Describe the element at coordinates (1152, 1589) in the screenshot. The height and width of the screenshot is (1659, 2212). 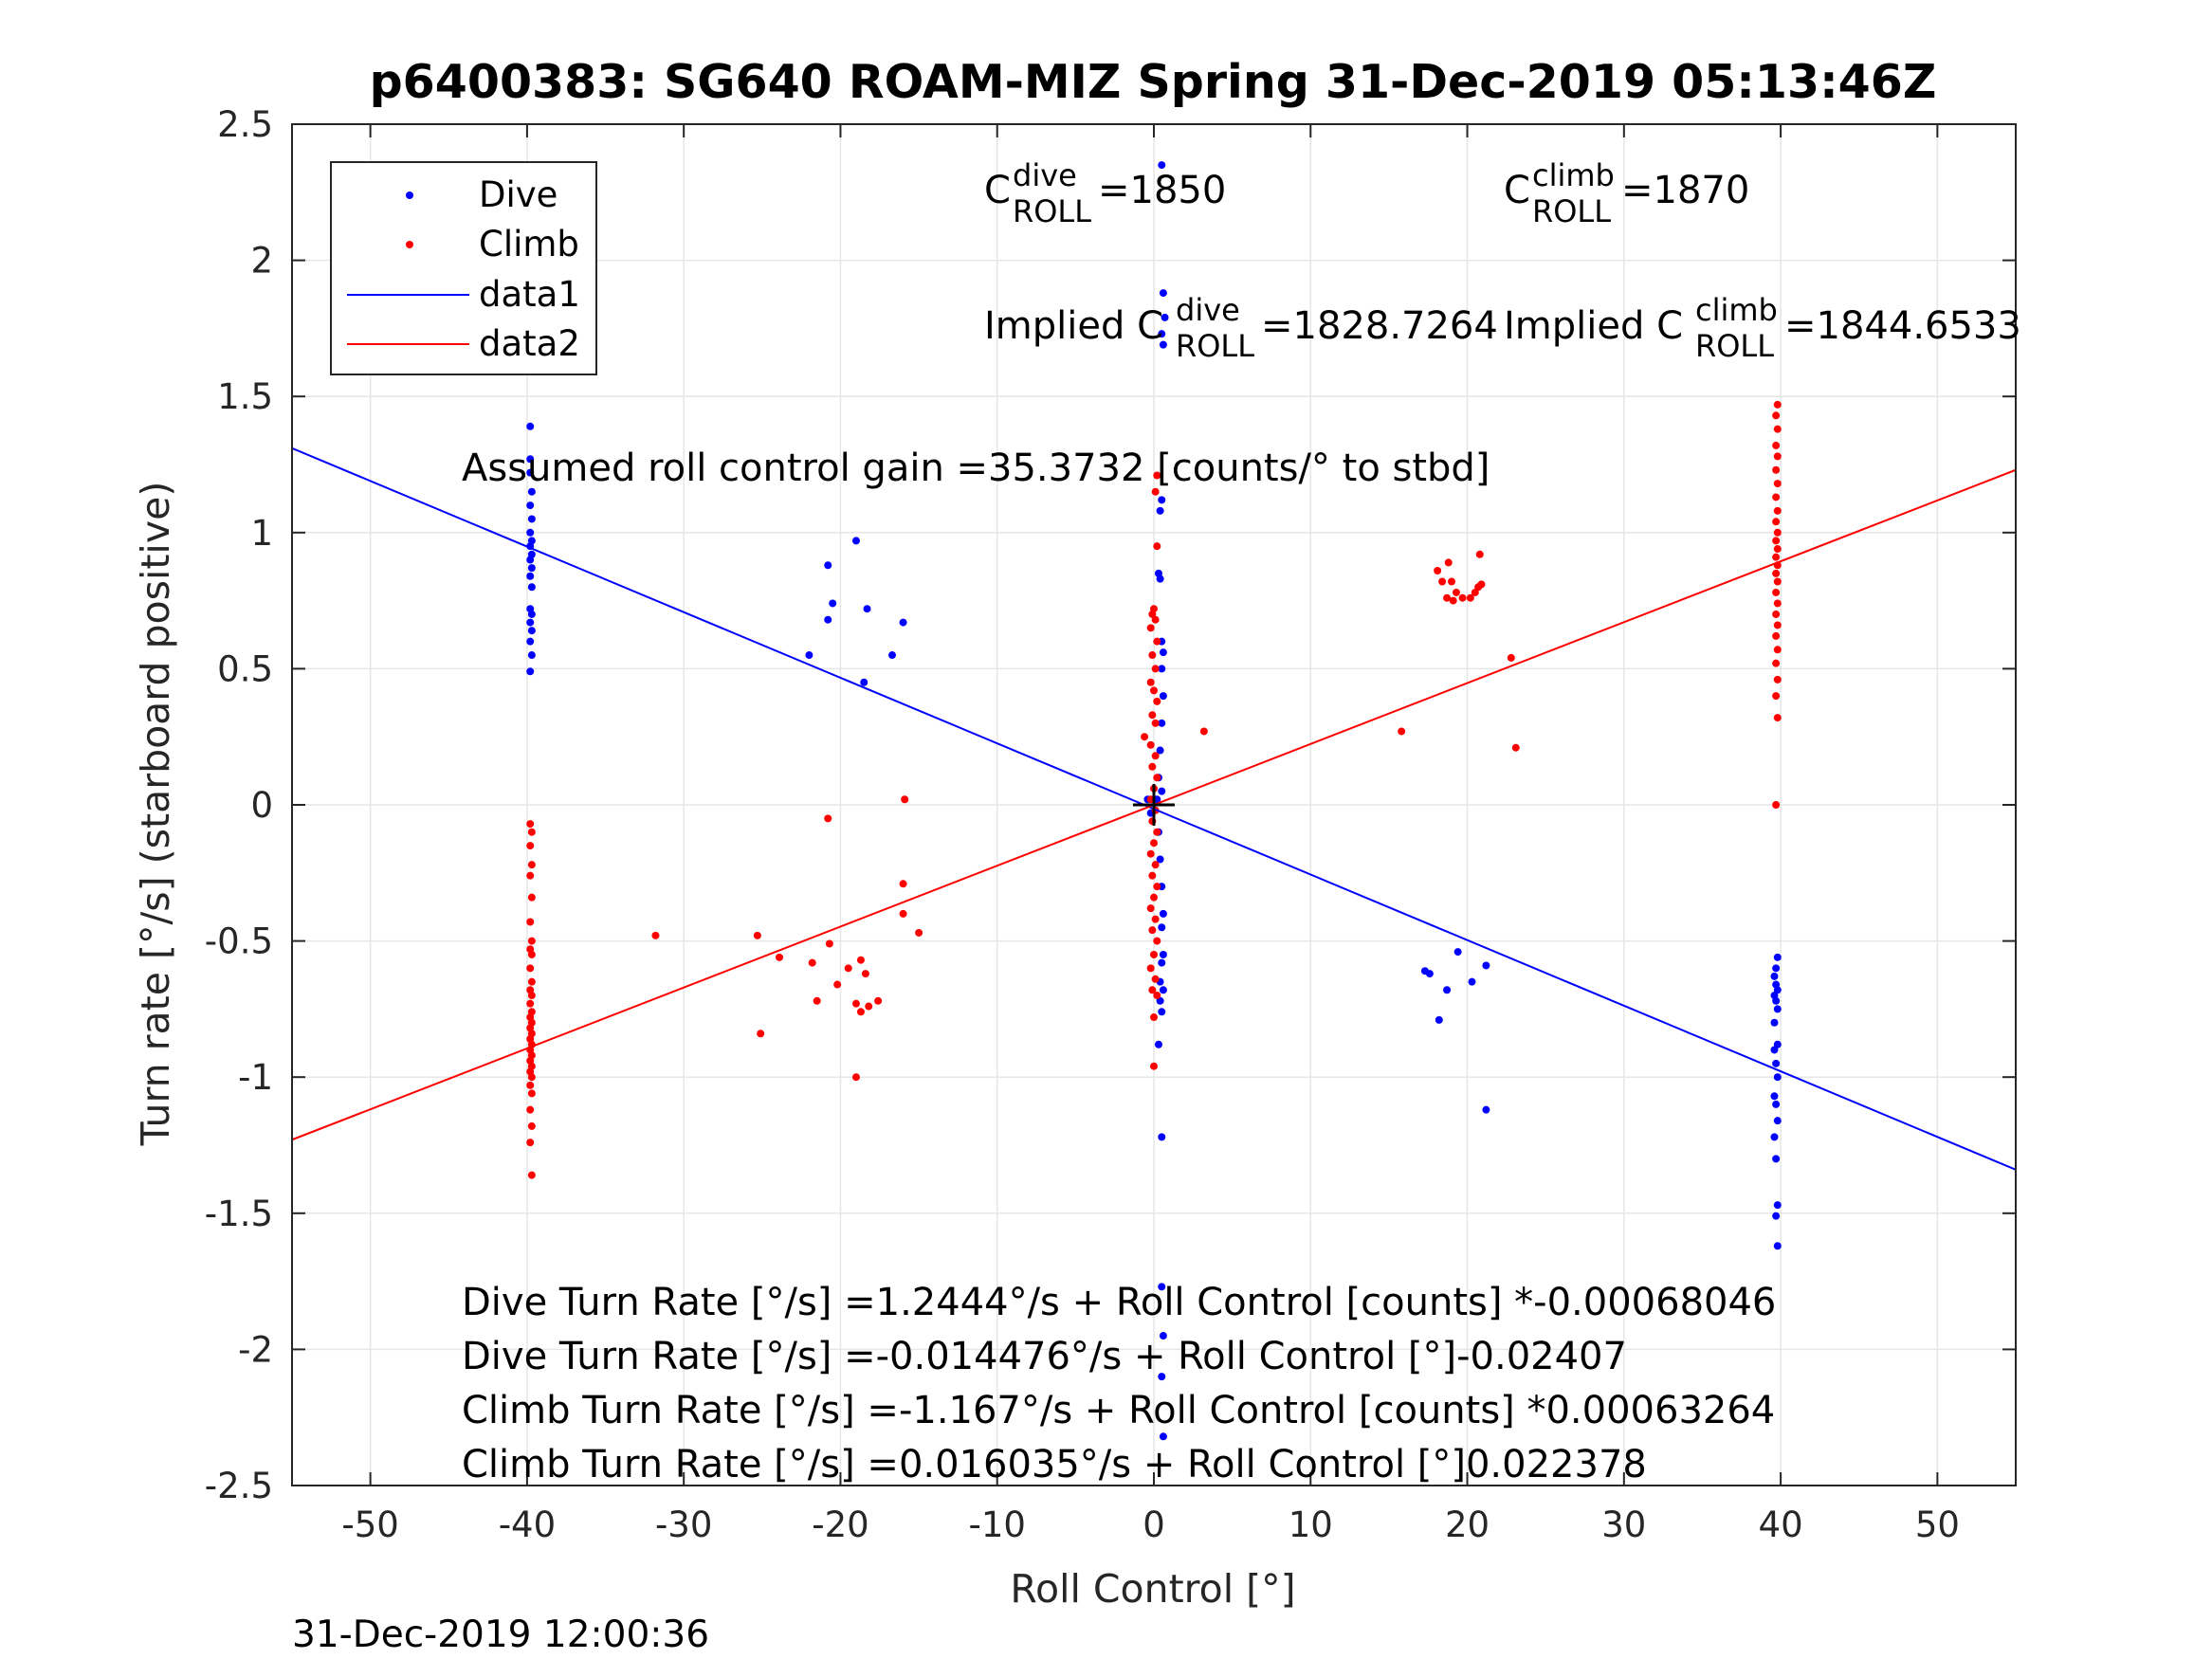
I see `x-axis-label: Roll Control [°]` at that location.